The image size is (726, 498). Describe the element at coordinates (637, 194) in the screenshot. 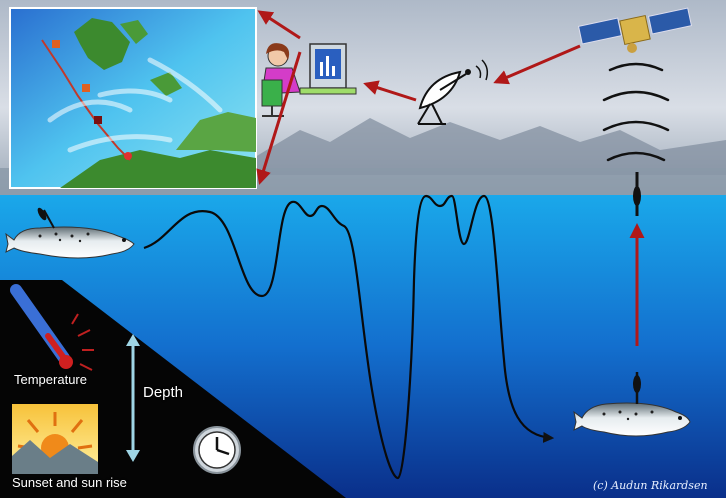

I see `pop-up-tag-icon` at that location.